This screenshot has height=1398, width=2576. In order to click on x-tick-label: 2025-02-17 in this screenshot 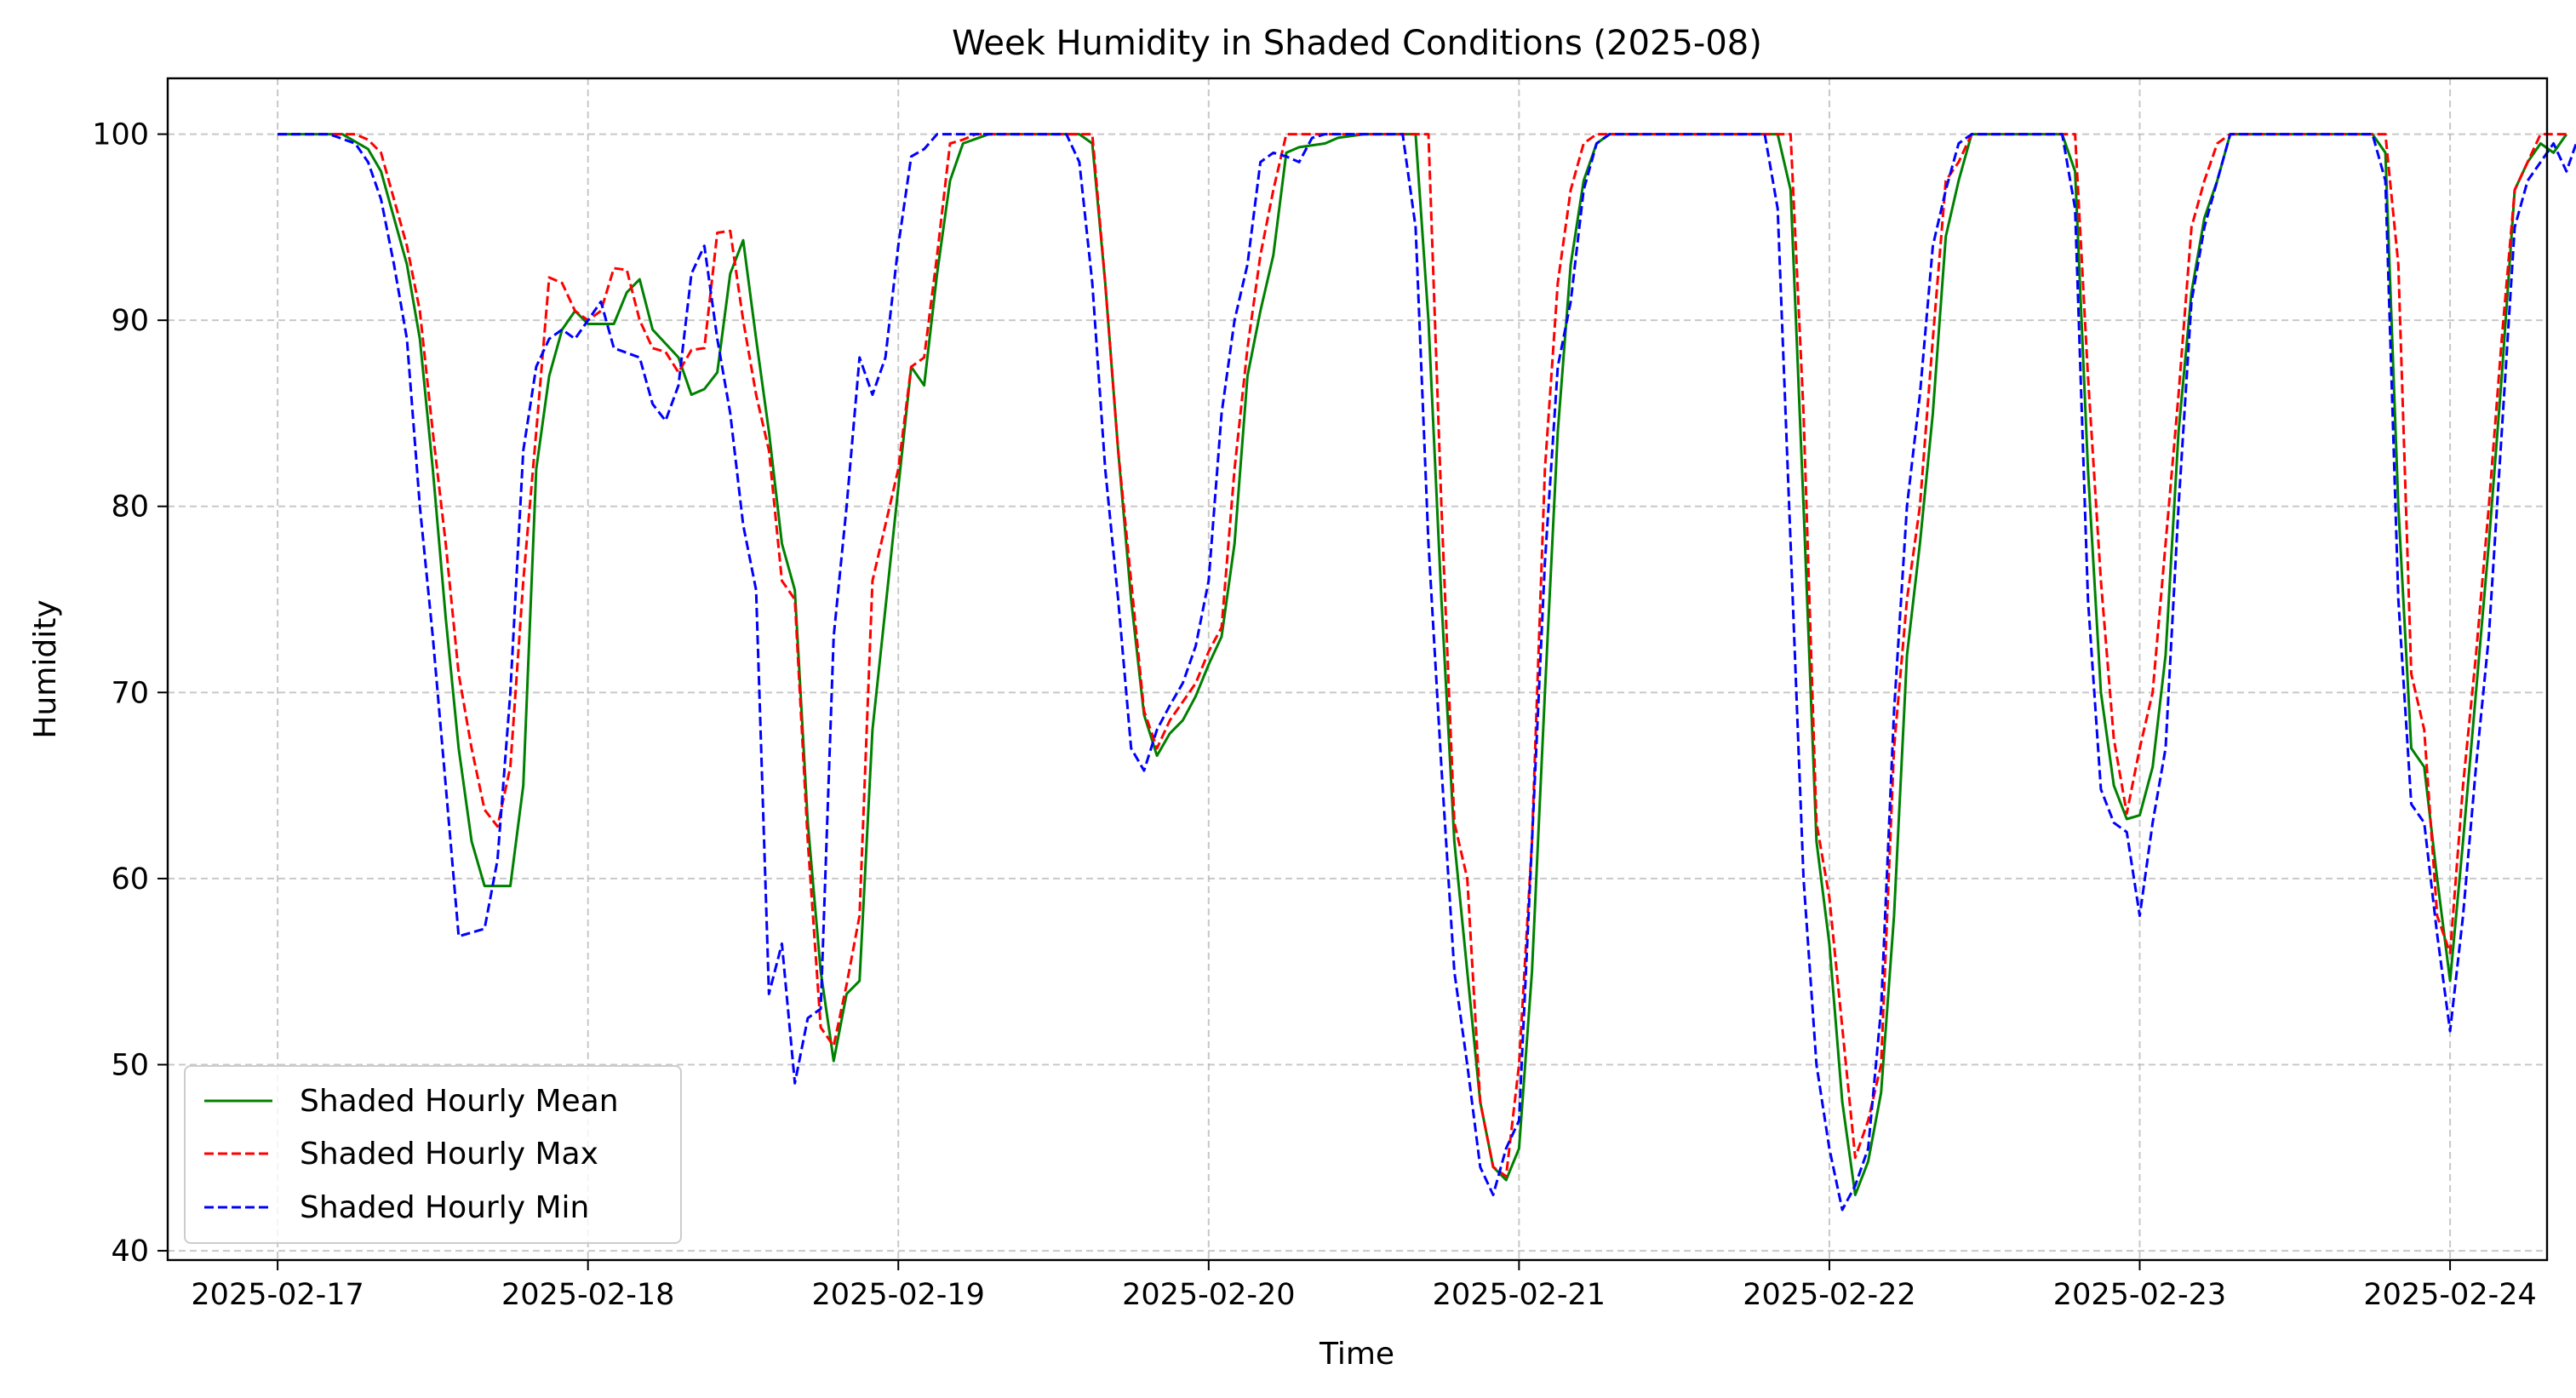, I will do `click(277, 1295)`.